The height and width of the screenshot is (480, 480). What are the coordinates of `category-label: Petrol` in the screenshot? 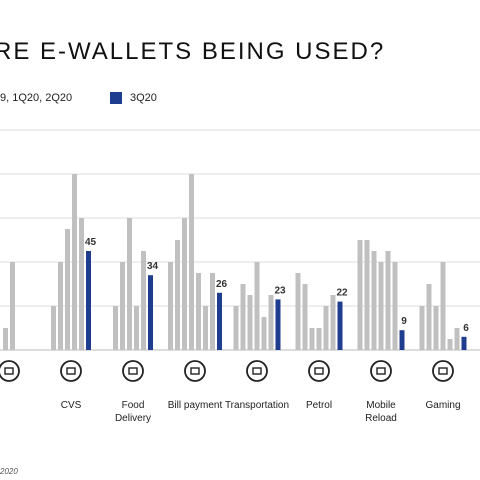 It's located at (319, 405).